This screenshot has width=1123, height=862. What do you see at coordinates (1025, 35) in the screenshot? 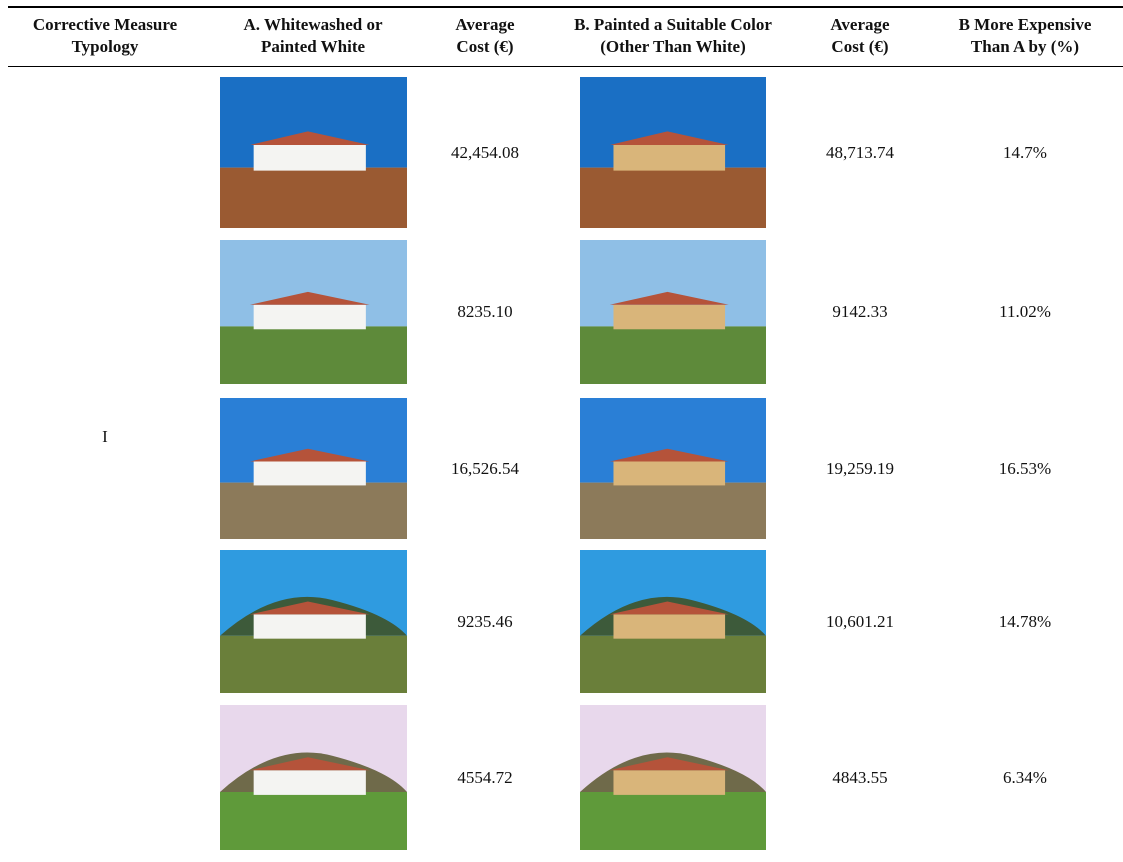
I see `header-cell: B More Expensive Than A by (%)` at bounding box center [1025, 35].